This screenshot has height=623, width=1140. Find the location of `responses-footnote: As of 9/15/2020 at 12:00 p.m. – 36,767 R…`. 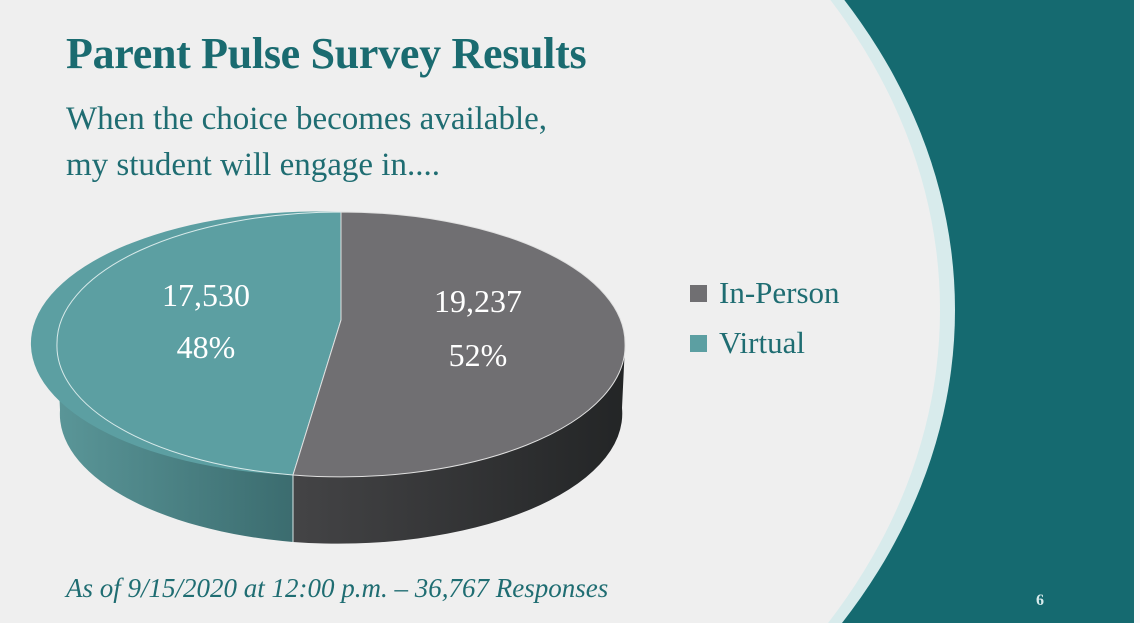

responses-footnote: As of 9/15/2020 at 12:00 p.m. – 36,767 R… is located at coordinates (337, 588).